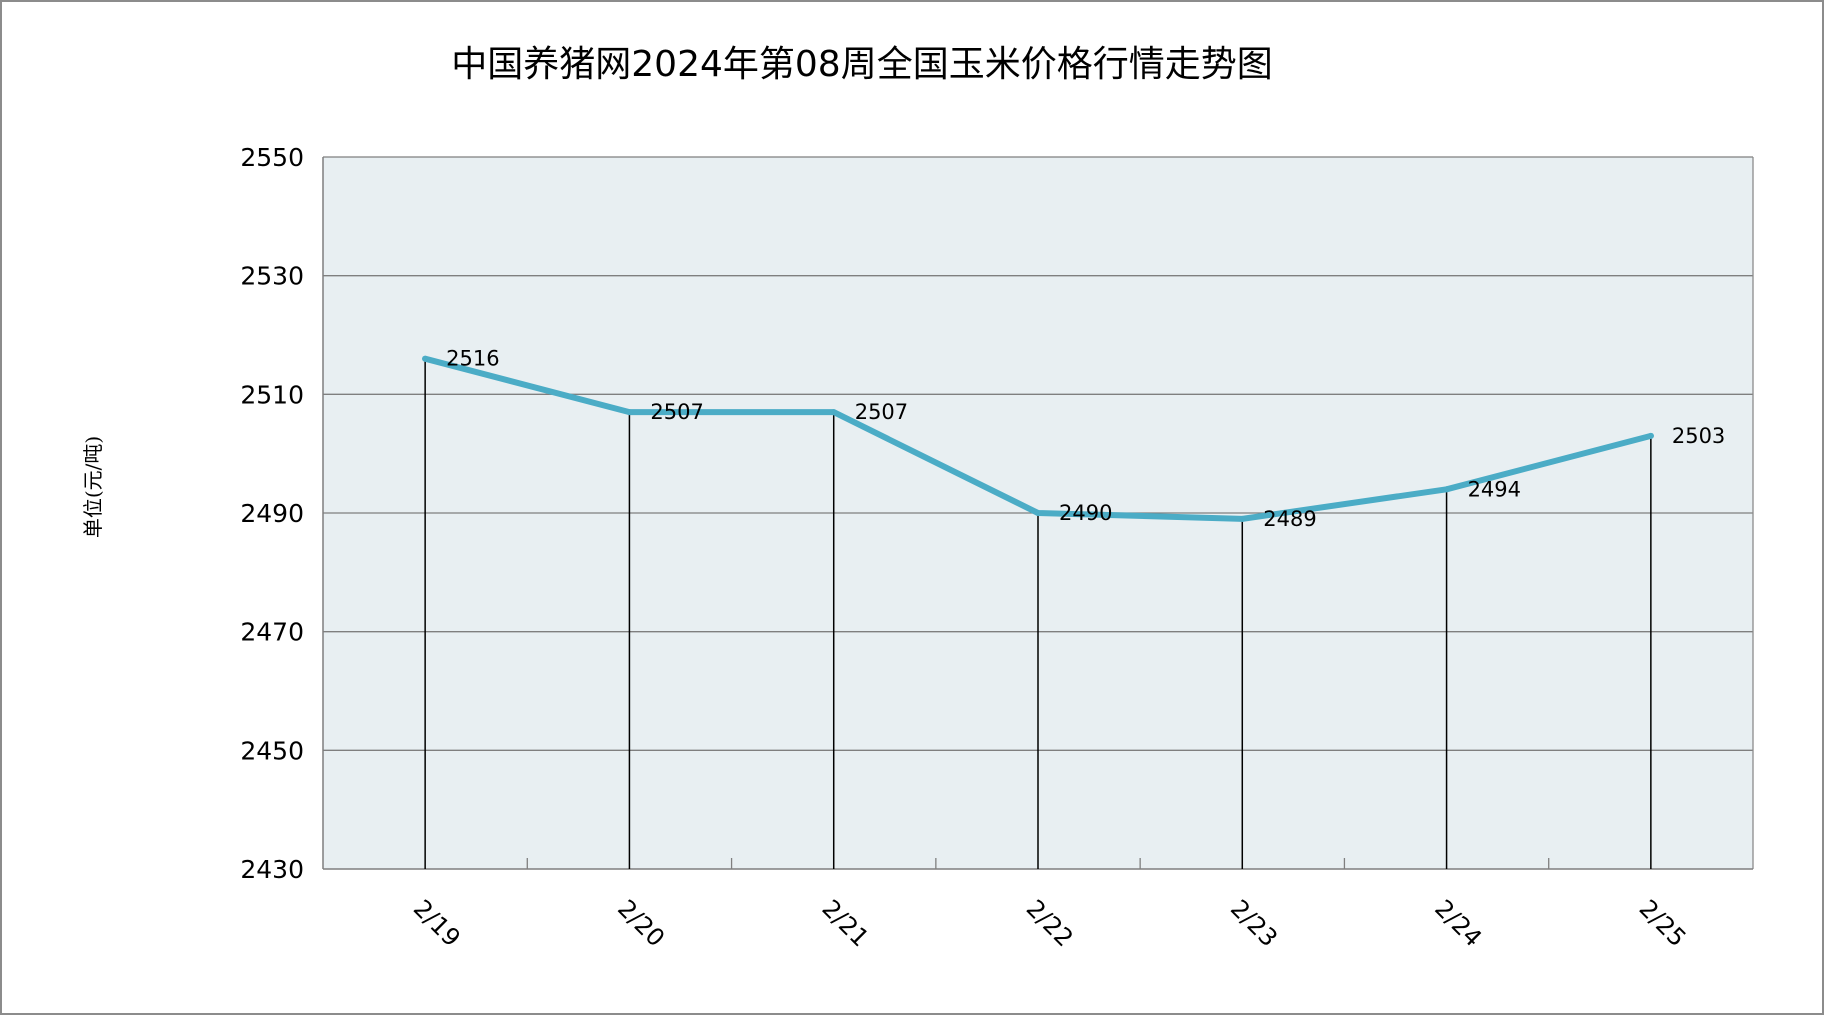 This screenshot has width=1824, height=1017. I want to click on data-label: 2490, so click(1085, 513).